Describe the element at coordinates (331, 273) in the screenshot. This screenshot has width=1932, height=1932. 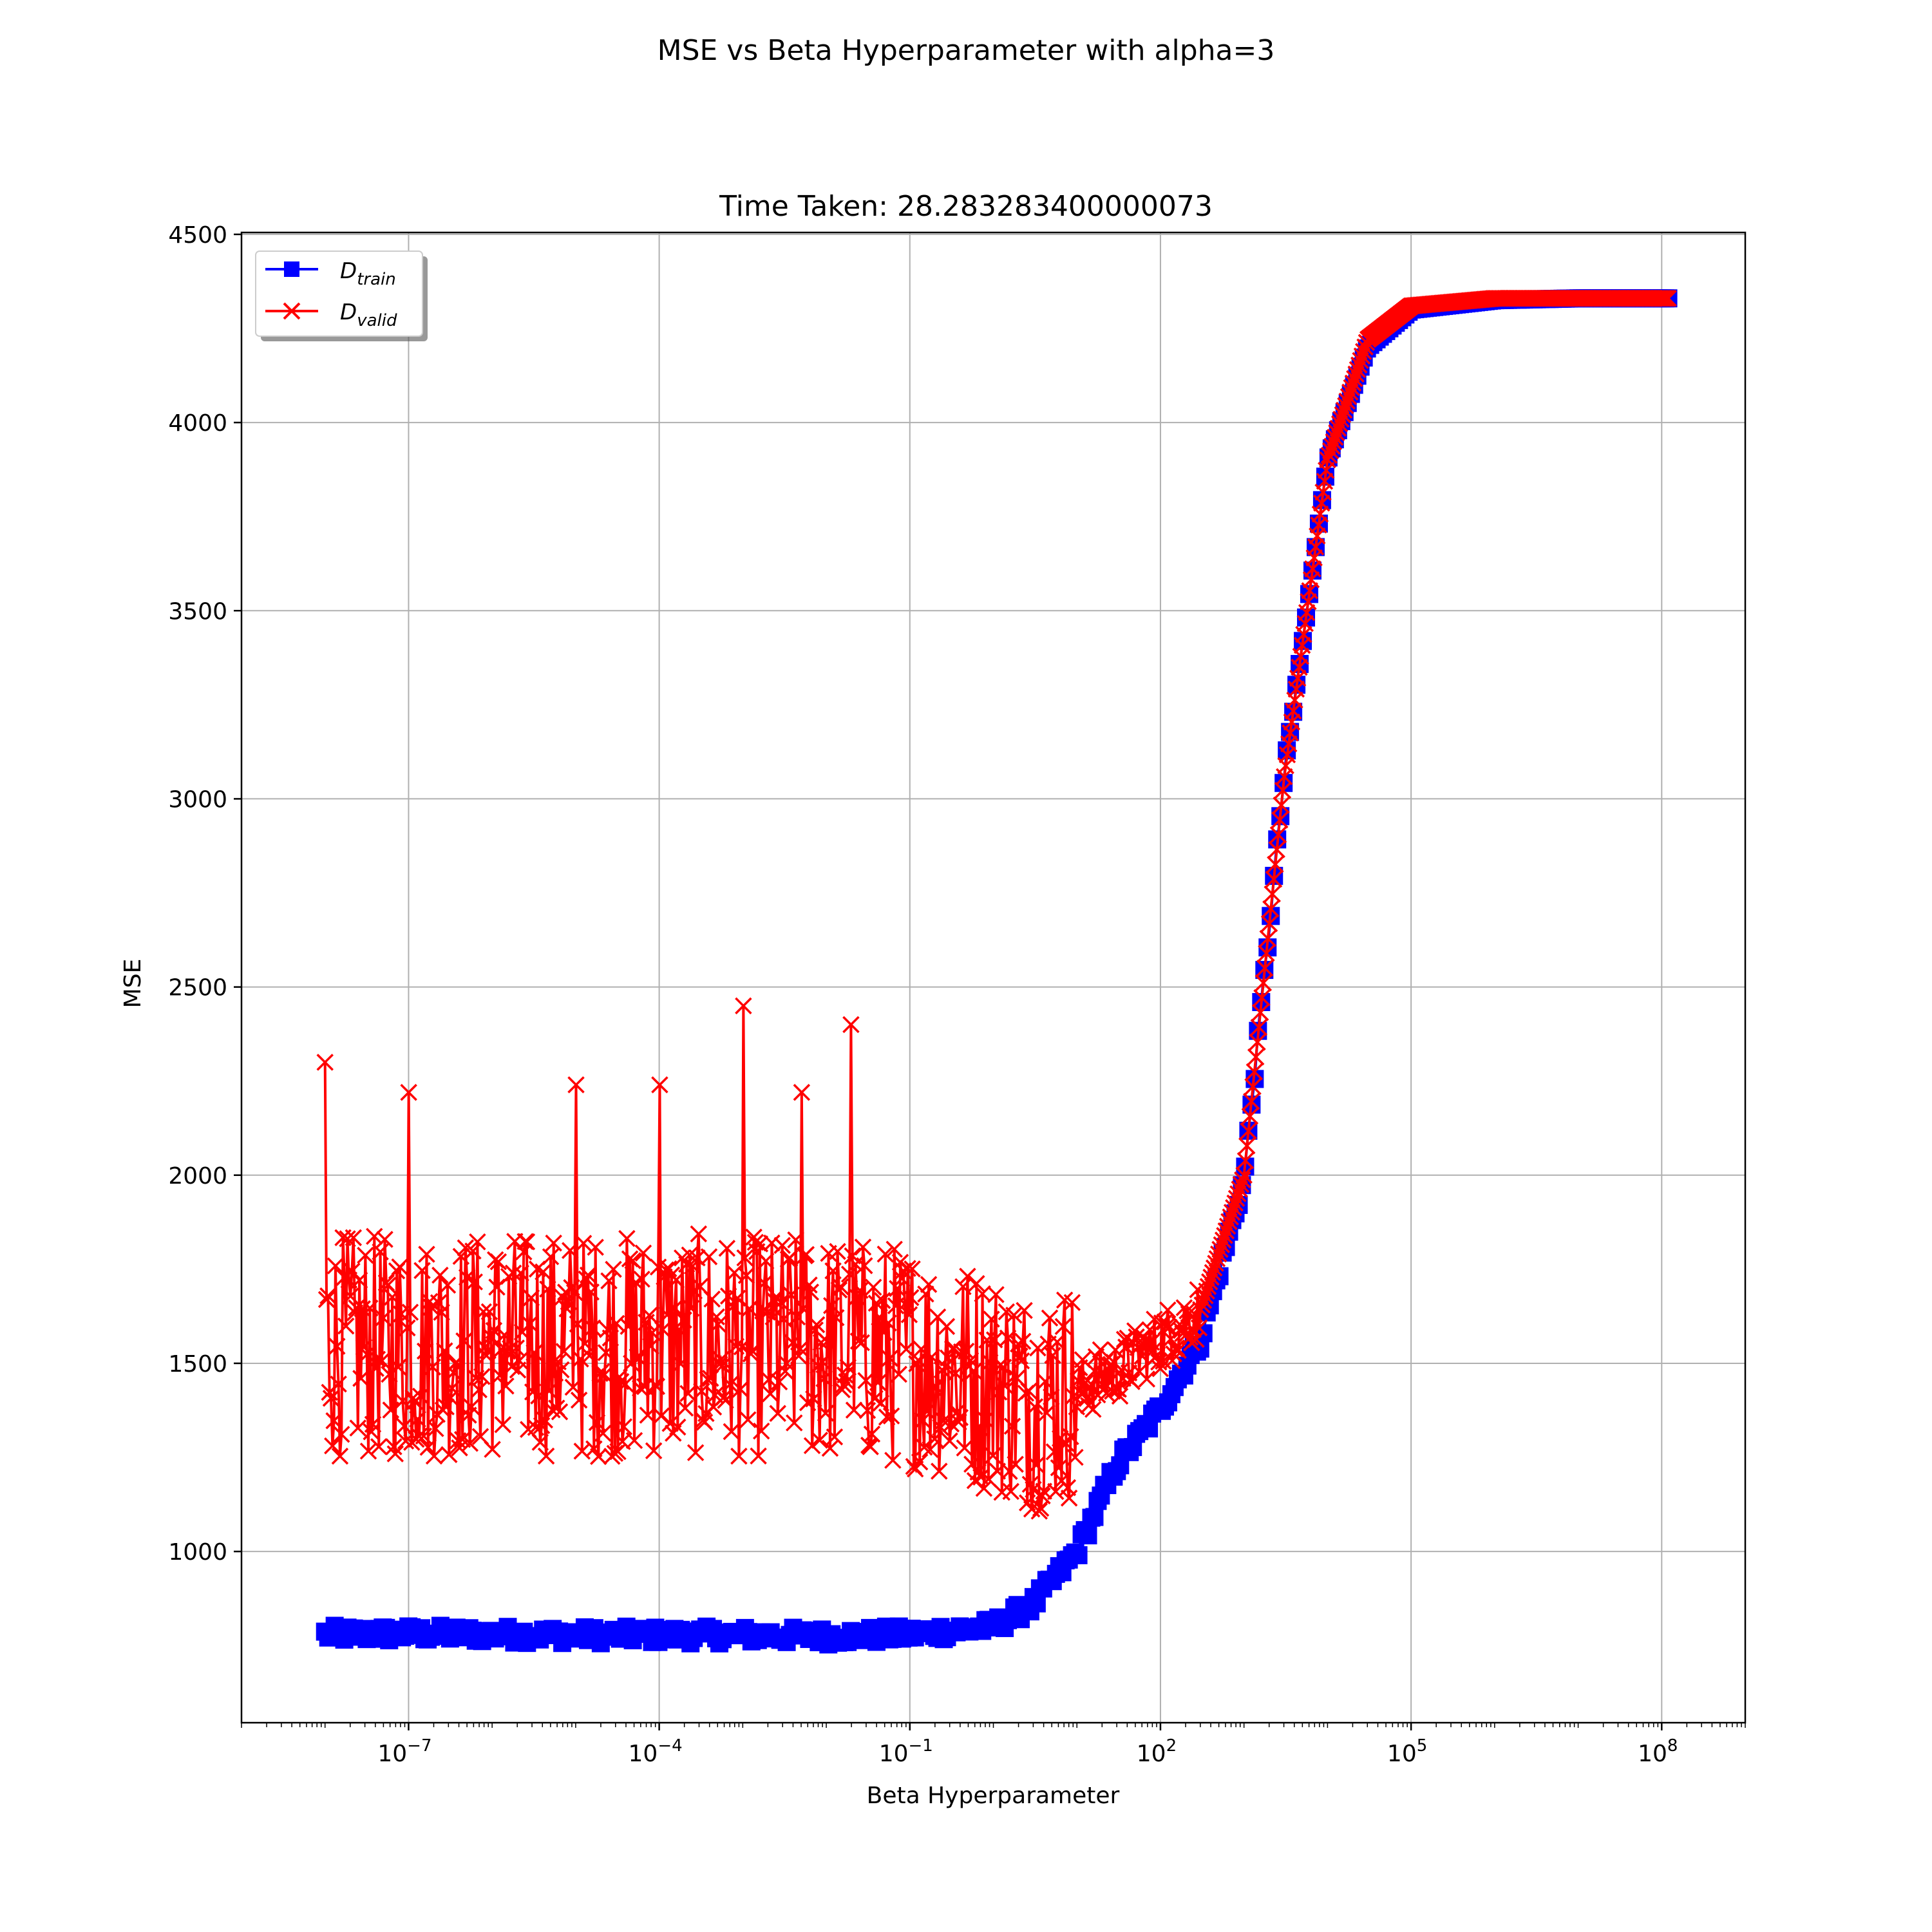
I see `legend-item-train: Dtrain` at that location.